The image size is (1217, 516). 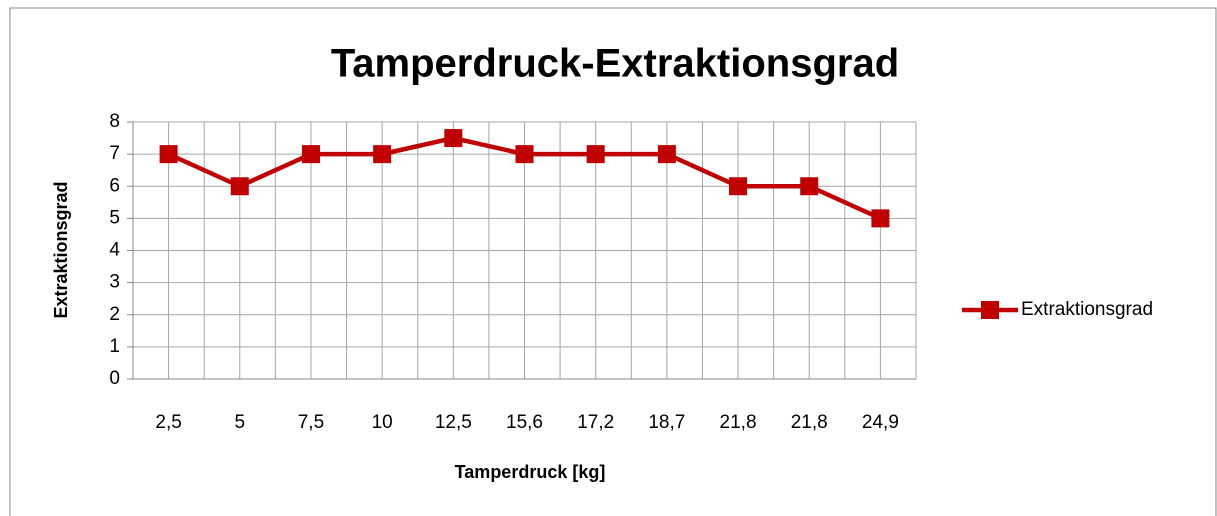 I want to click on y-tick-label: 8, so click(x=114, y=121).